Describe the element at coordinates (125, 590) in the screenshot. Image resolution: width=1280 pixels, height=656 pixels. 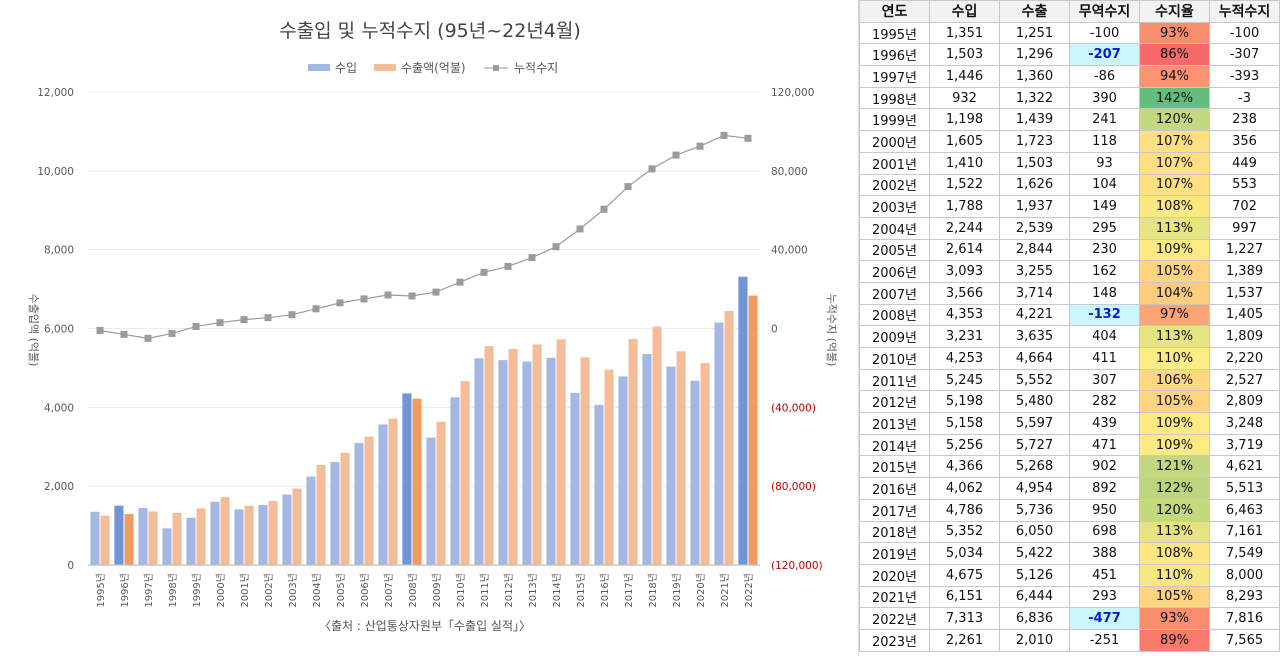
I see `x-tick-label: 1996년` at that location.